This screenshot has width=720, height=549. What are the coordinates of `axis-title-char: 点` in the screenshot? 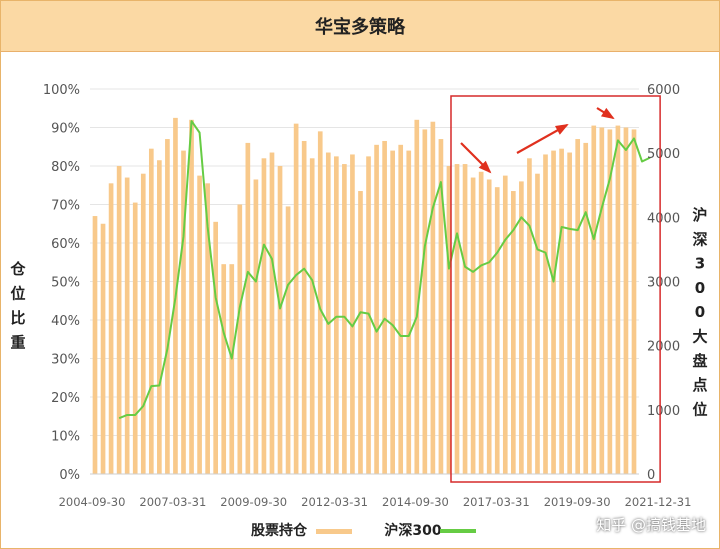 It's located at (699, 385).